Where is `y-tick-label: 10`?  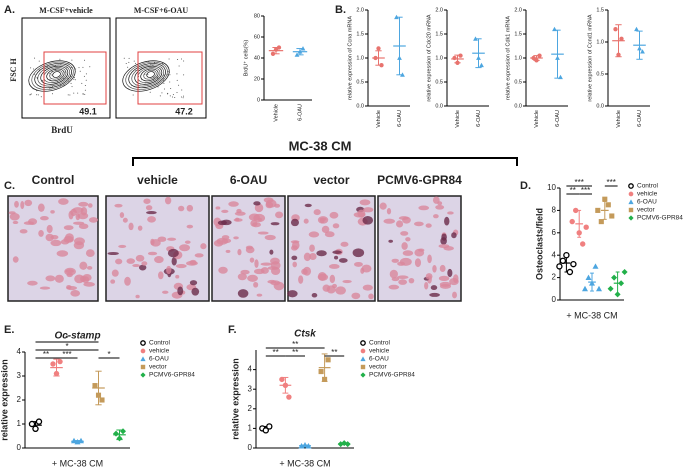
y-tick-label: 10 is located at coordinates (551, 187).